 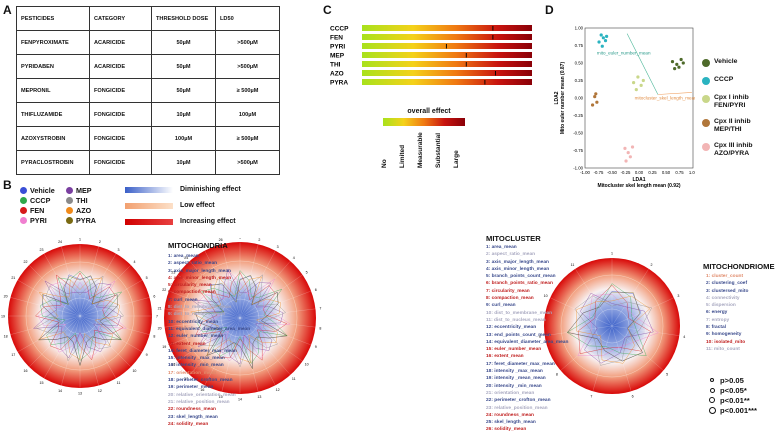 I want to click on table-row: PYRIDABEN ACARICIDE 50µM >500µM, so click(x=148, y=66).